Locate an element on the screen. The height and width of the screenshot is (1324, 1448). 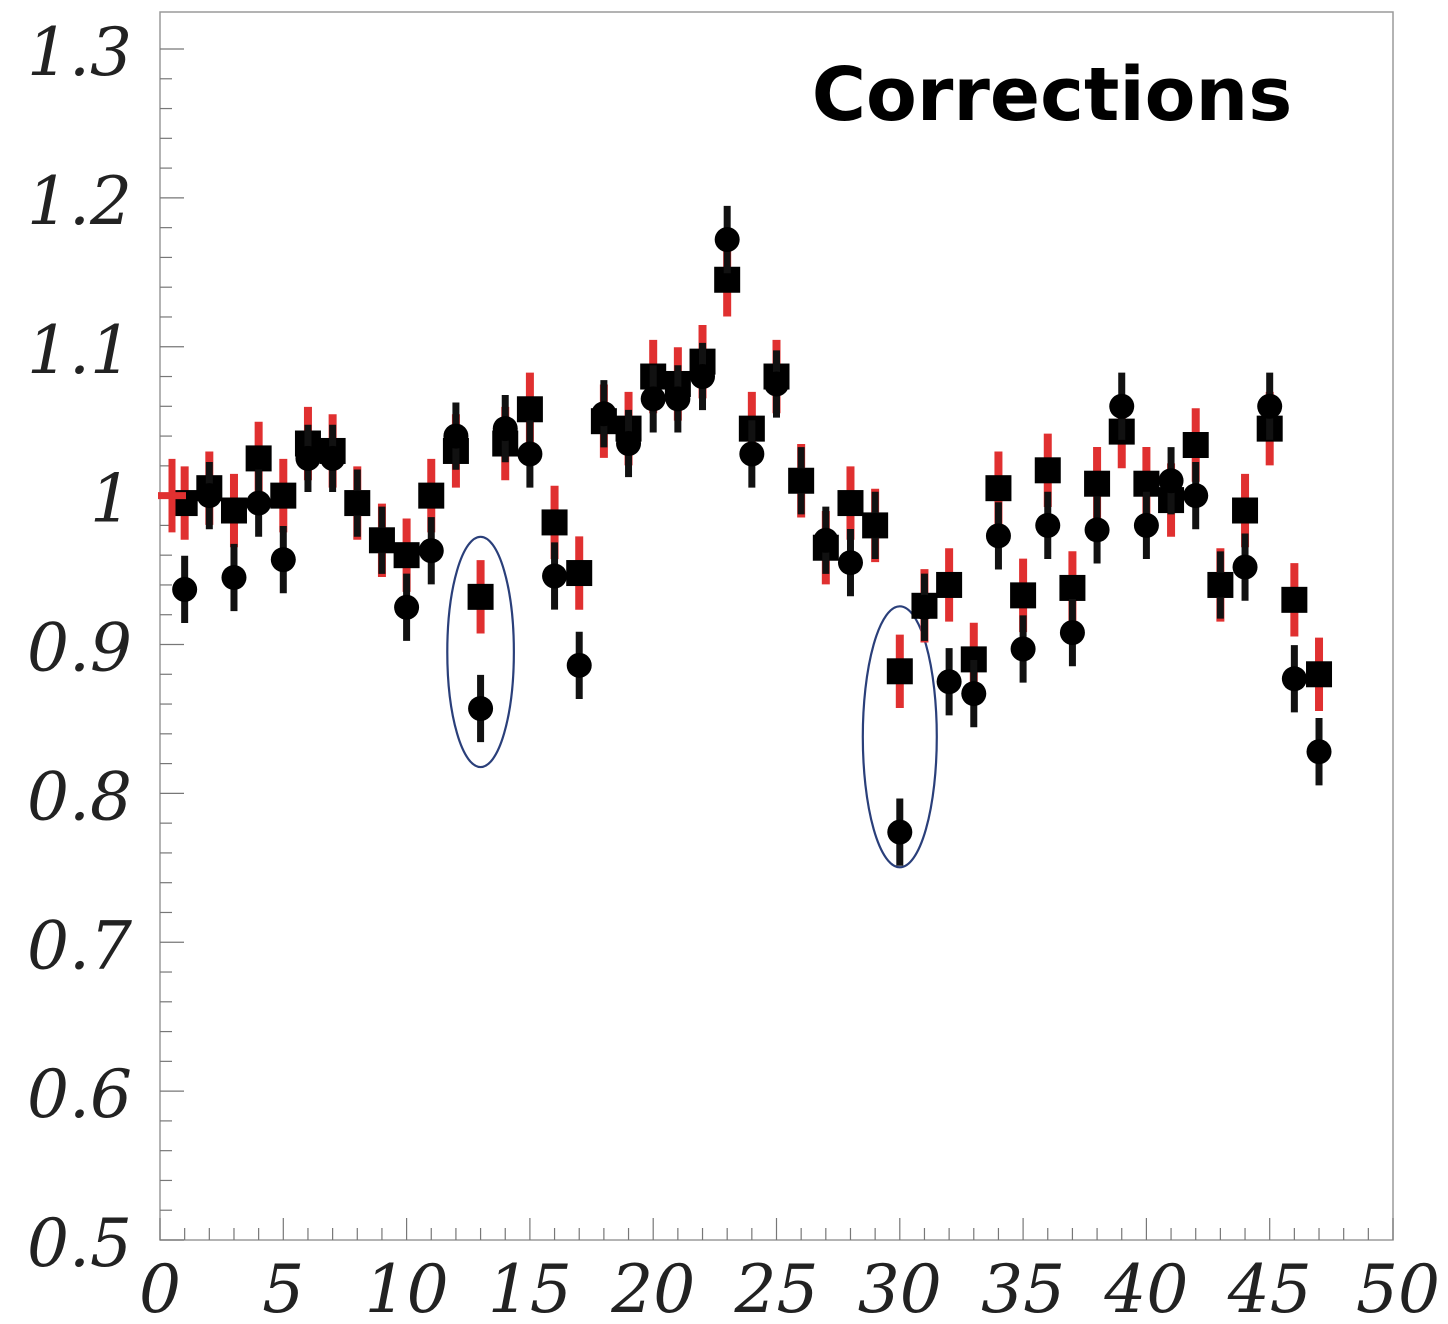
x-tick-label: 20 is located at coordinates (652, 1287).